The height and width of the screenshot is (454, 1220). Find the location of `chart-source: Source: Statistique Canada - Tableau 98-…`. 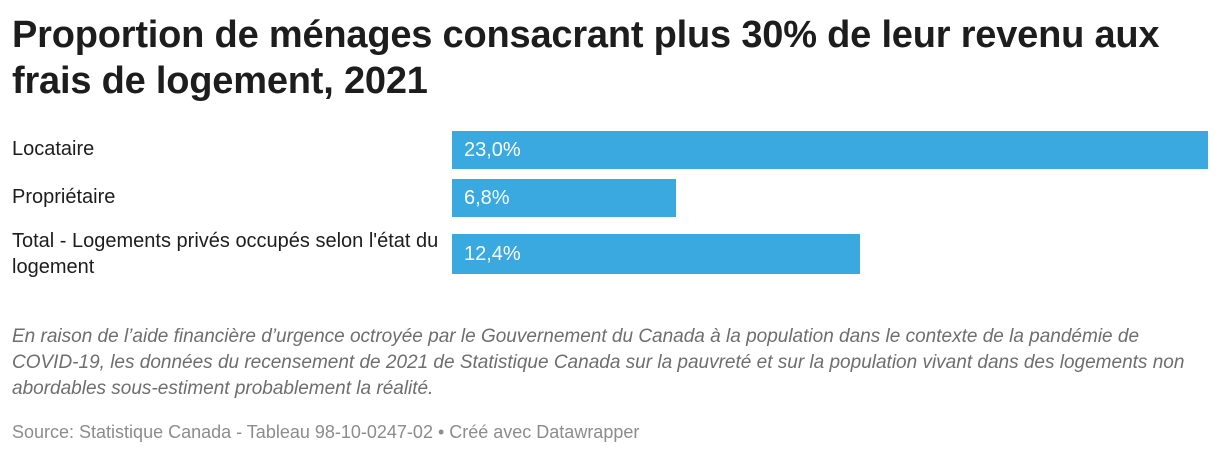

chart-source: Source: Statistique Canada - Tableau 98-… is located at coordinates (326, 432).